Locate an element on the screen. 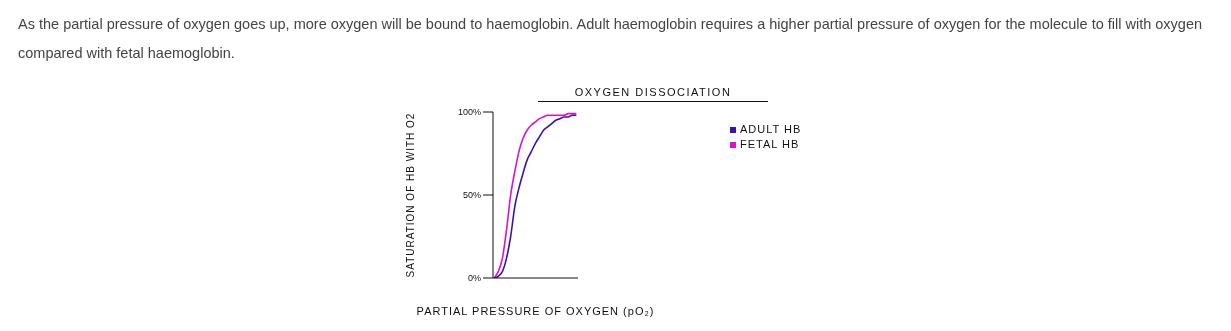  legend-label: ADULT HB is located at coordinates (771, 129).